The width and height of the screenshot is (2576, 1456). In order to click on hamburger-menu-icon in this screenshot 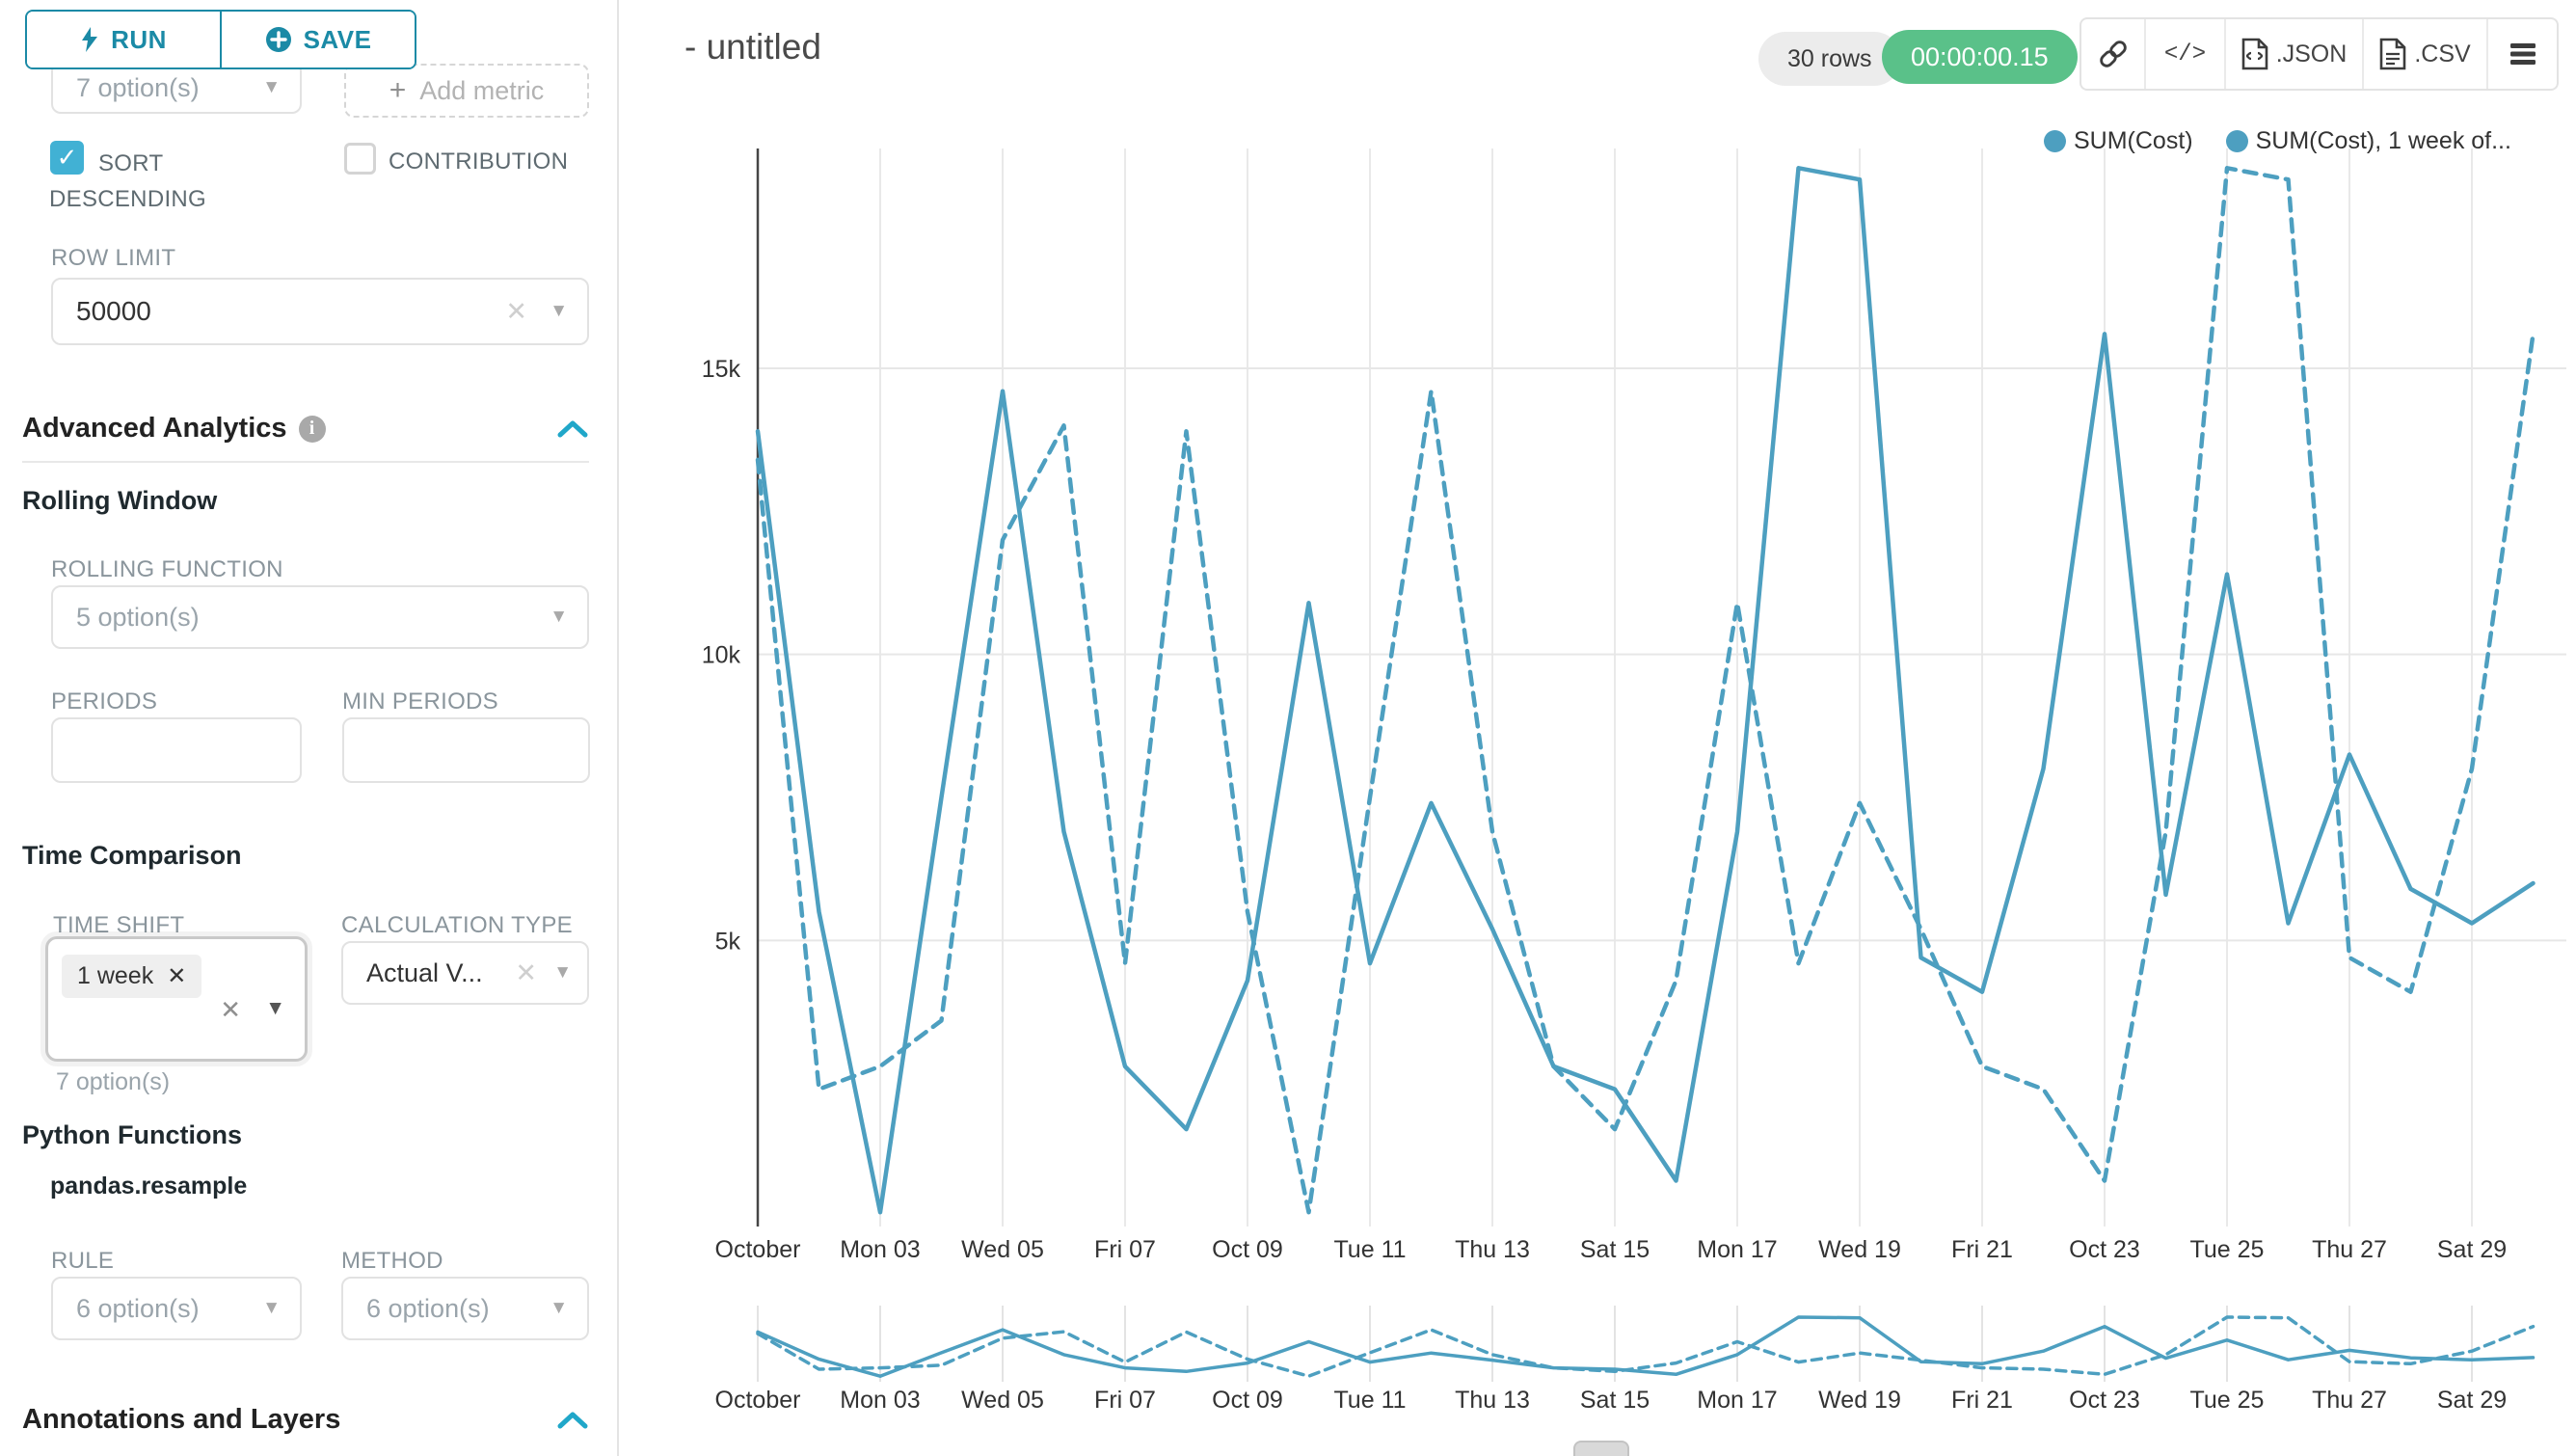, I will do `click(2523, 54)`.